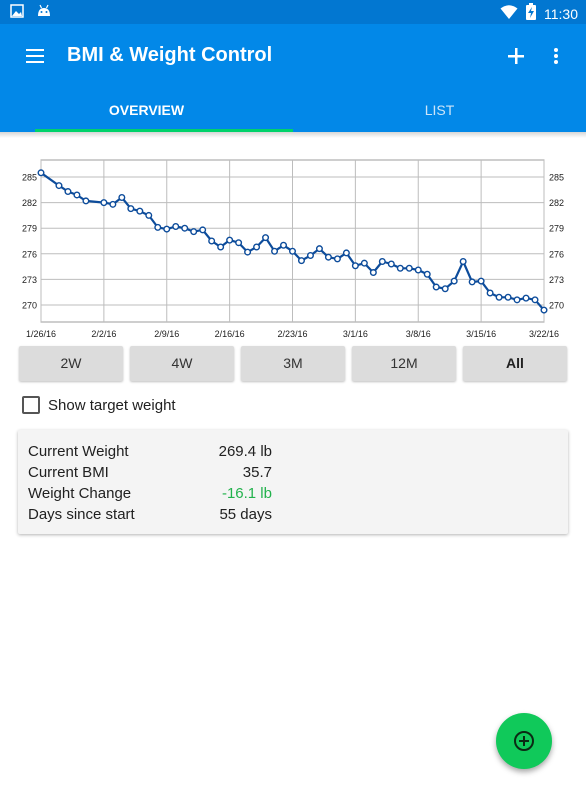  Describe the element at coordinates (230, 334) in the screenshot. I see `x-tick-label: 2/16/16` at that location.